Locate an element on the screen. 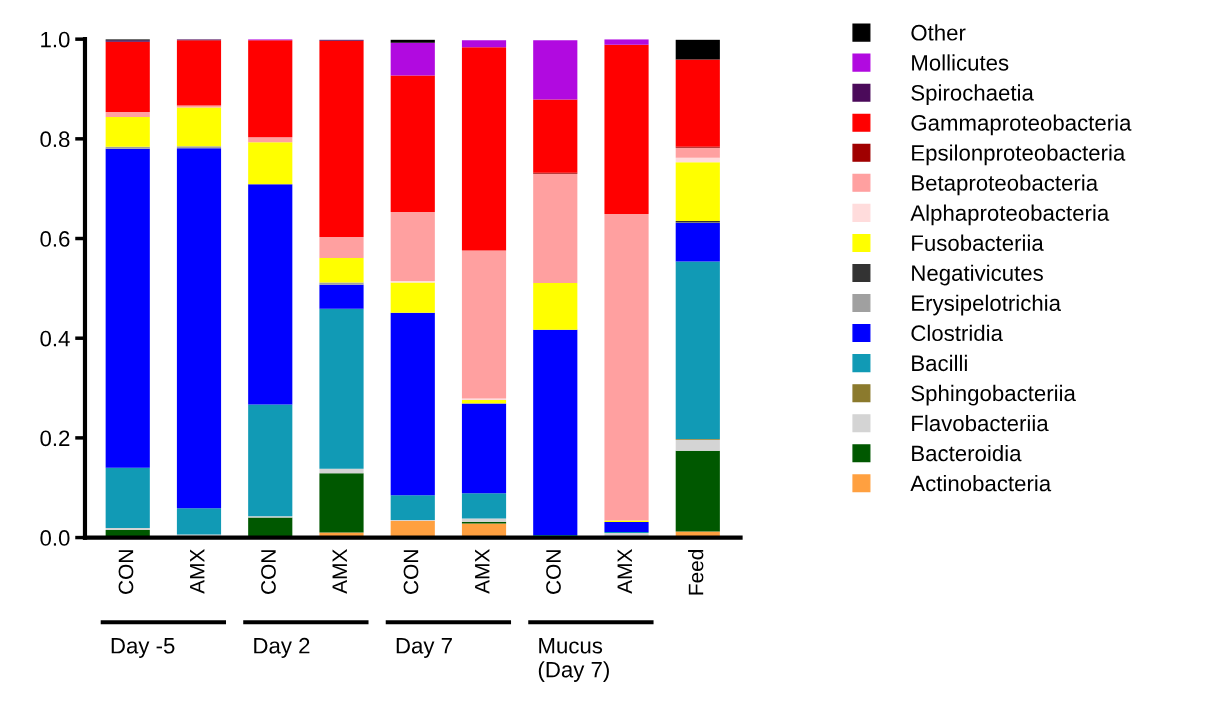 The height and width of the screenshot is (712, 1214). y-tick-label: 1.0 is located at coordinates (55, 39).